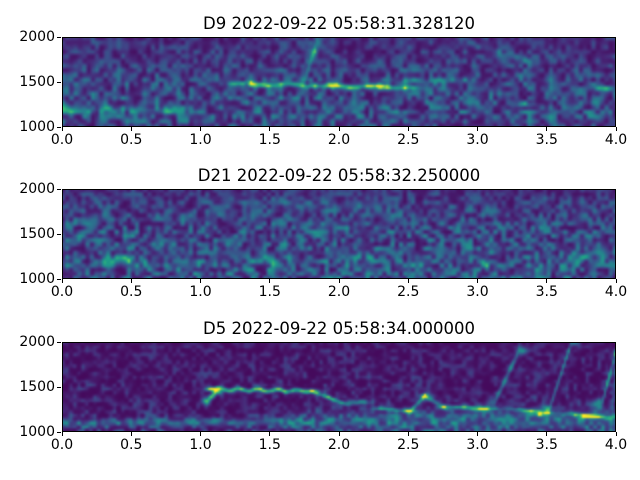  I want to click on page-title: D21 2022-09-22 05:58:32.250000, so click(339, 175).